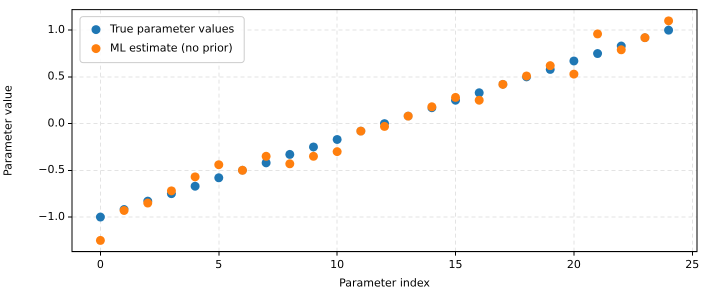 This screenshot has height=294, width=706. I want to click on x-axis-title: Parameter index, so click(384, 283).